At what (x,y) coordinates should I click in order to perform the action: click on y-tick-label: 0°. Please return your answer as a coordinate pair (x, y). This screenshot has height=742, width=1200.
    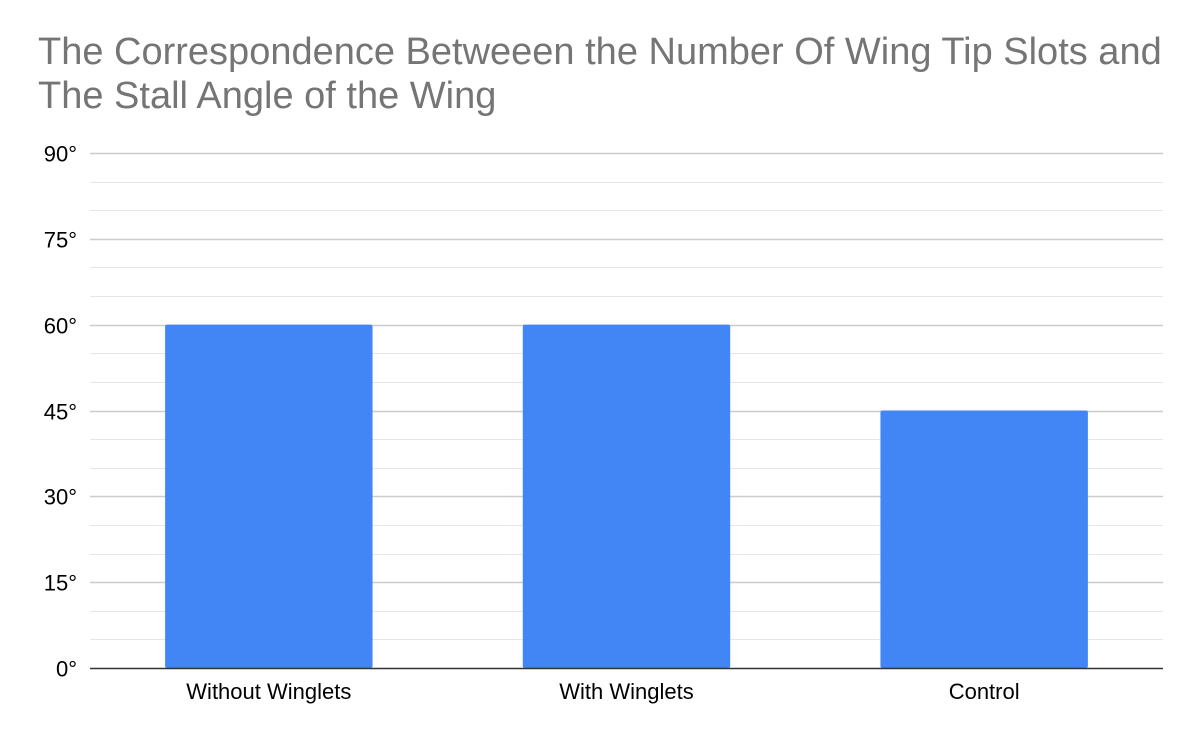
    Looking at the image, I should click on (66, 669).